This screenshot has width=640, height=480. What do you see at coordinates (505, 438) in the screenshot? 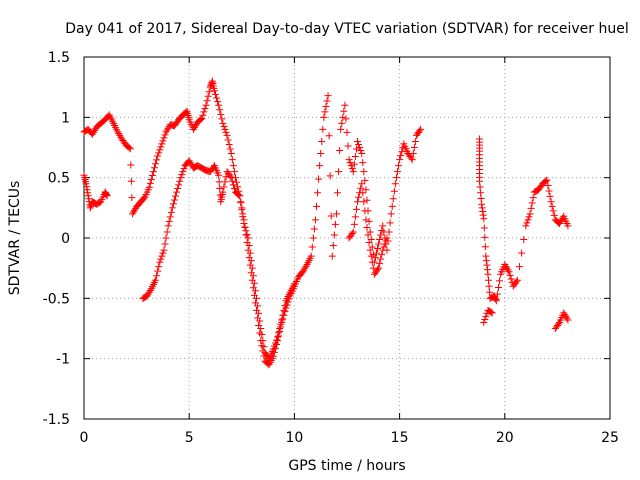
I see `x-tick-label: 20` at bounding box center [505, 438].